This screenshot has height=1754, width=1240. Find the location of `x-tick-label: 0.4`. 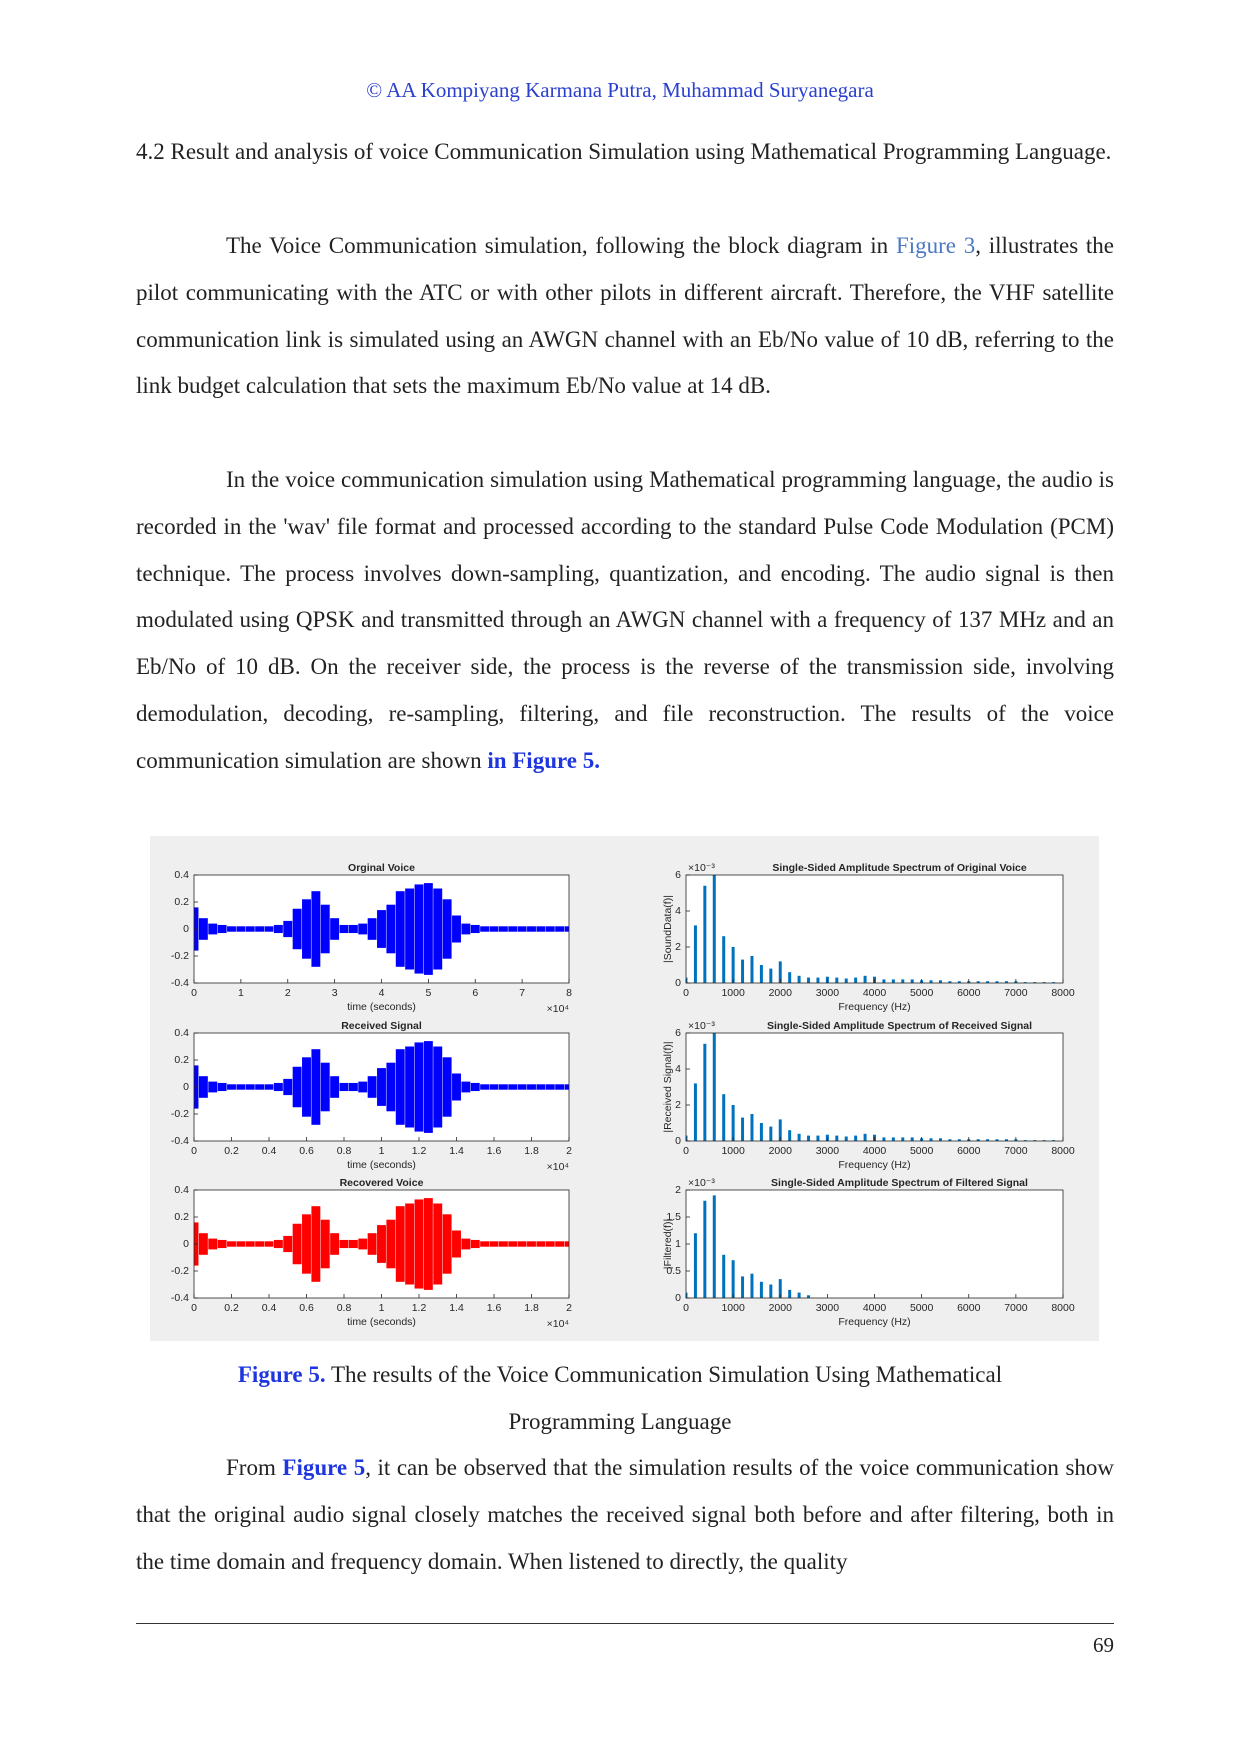

x-tick-label: 0.4 is located at coordinates (269, 1151).